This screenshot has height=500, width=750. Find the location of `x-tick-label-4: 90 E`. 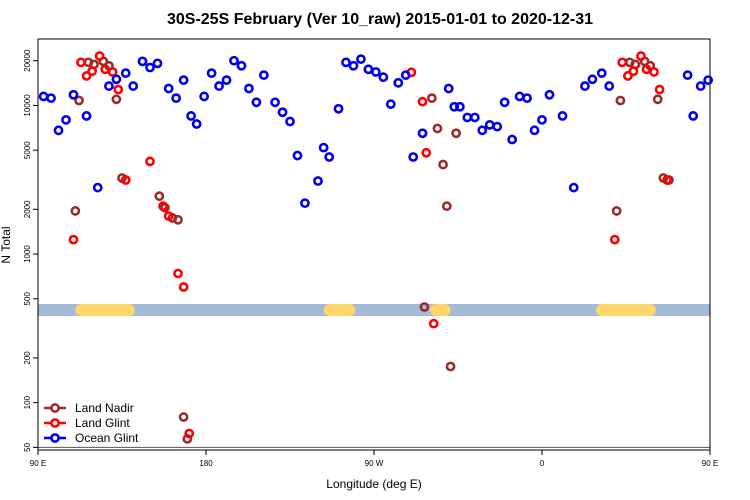

x-tick-label-4: 90 E is located at coordinates (710, 463).